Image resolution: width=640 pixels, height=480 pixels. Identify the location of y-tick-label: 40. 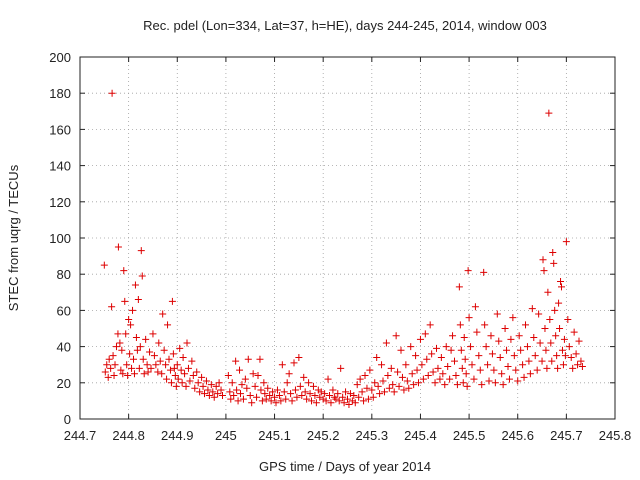
(64, 347).